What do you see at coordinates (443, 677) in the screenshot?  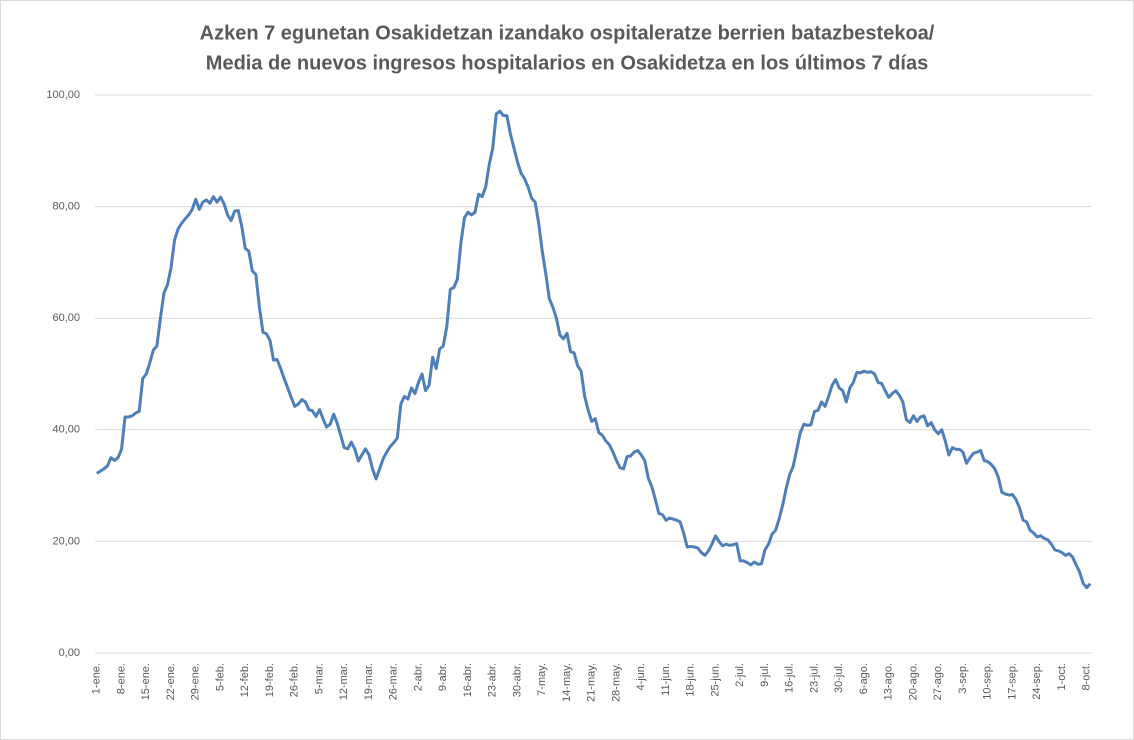 I see `x-tick-label: 9-abr.` at bounding box center [443, 677].